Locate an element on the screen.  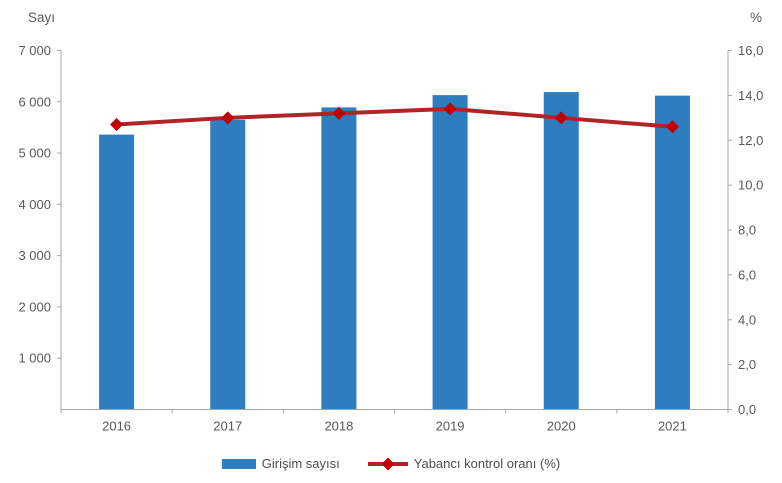
right-axis-tick-label: 12,0 is located at coordinates (750, 140).